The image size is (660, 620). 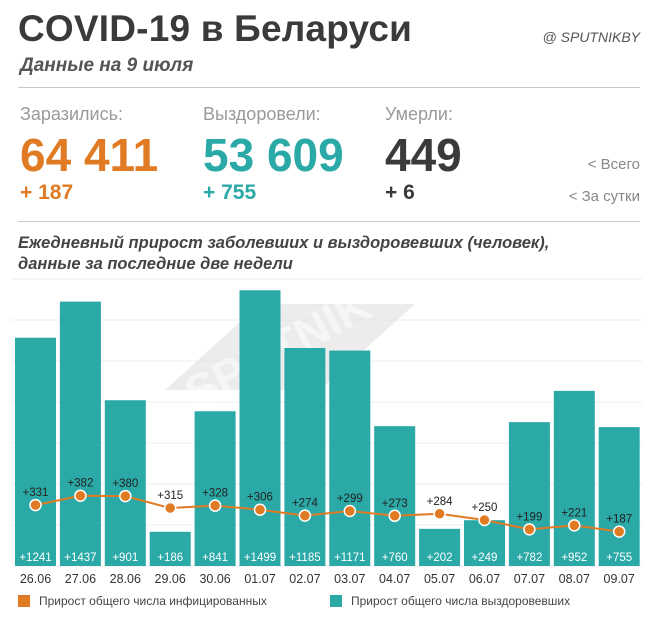 I want to click on point-infected-09.07, so click(x=619, y=531).